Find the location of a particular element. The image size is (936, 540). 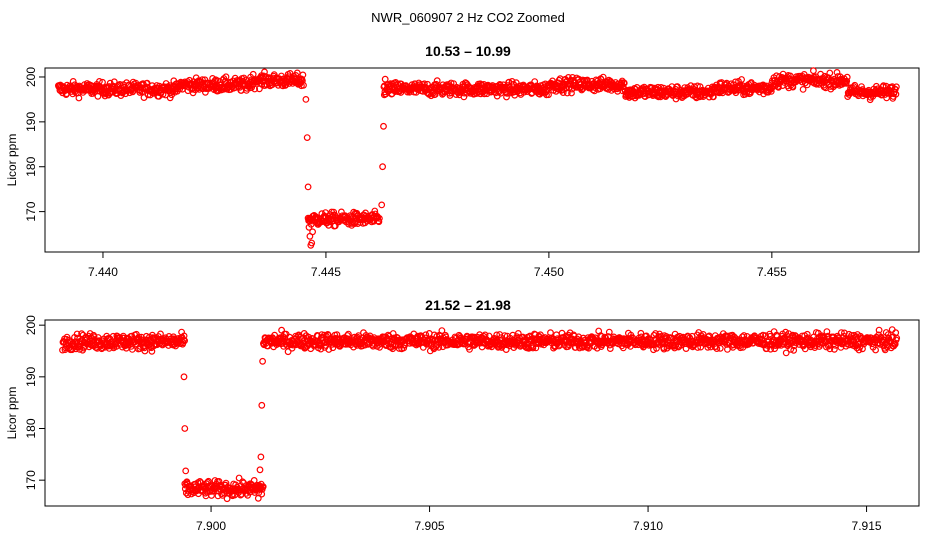

x-tick-label: 7.445 is located at coordinates (326, 272).